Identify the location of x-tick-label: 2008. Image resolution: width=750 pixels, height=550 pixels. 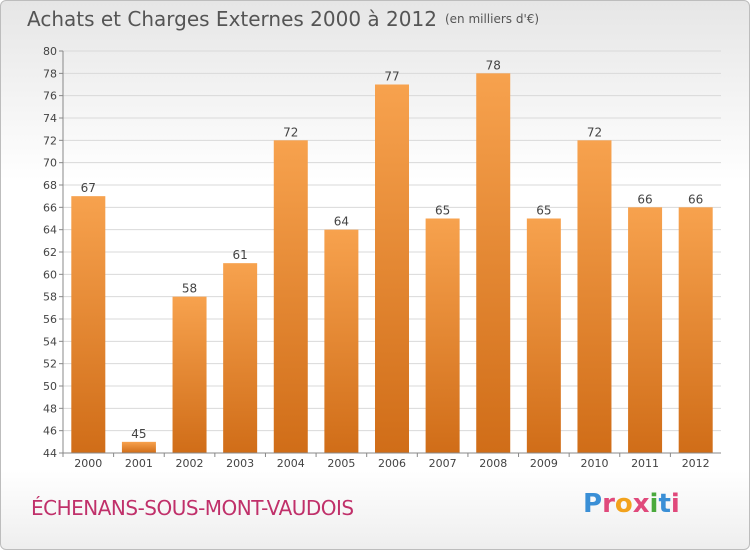
(493, 463).